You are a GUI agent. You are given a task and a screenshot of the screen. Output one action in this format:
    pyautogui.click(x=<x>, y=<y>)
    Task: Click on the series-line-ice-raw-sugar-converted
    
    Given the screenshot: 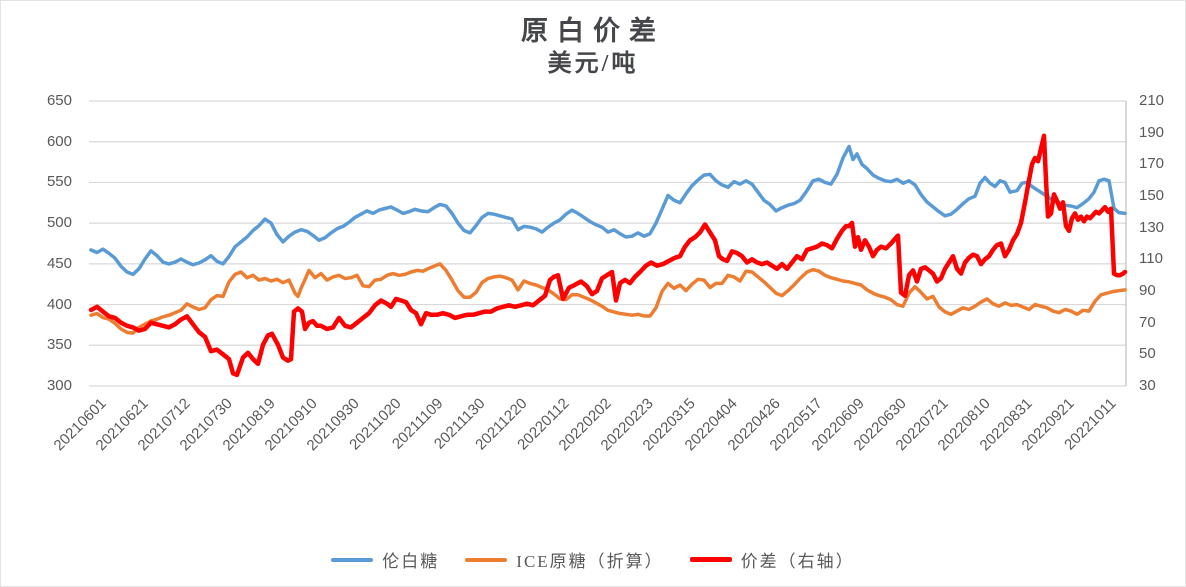 What is the action you would take?
    pyautogui.click(x=608, y=298)
    